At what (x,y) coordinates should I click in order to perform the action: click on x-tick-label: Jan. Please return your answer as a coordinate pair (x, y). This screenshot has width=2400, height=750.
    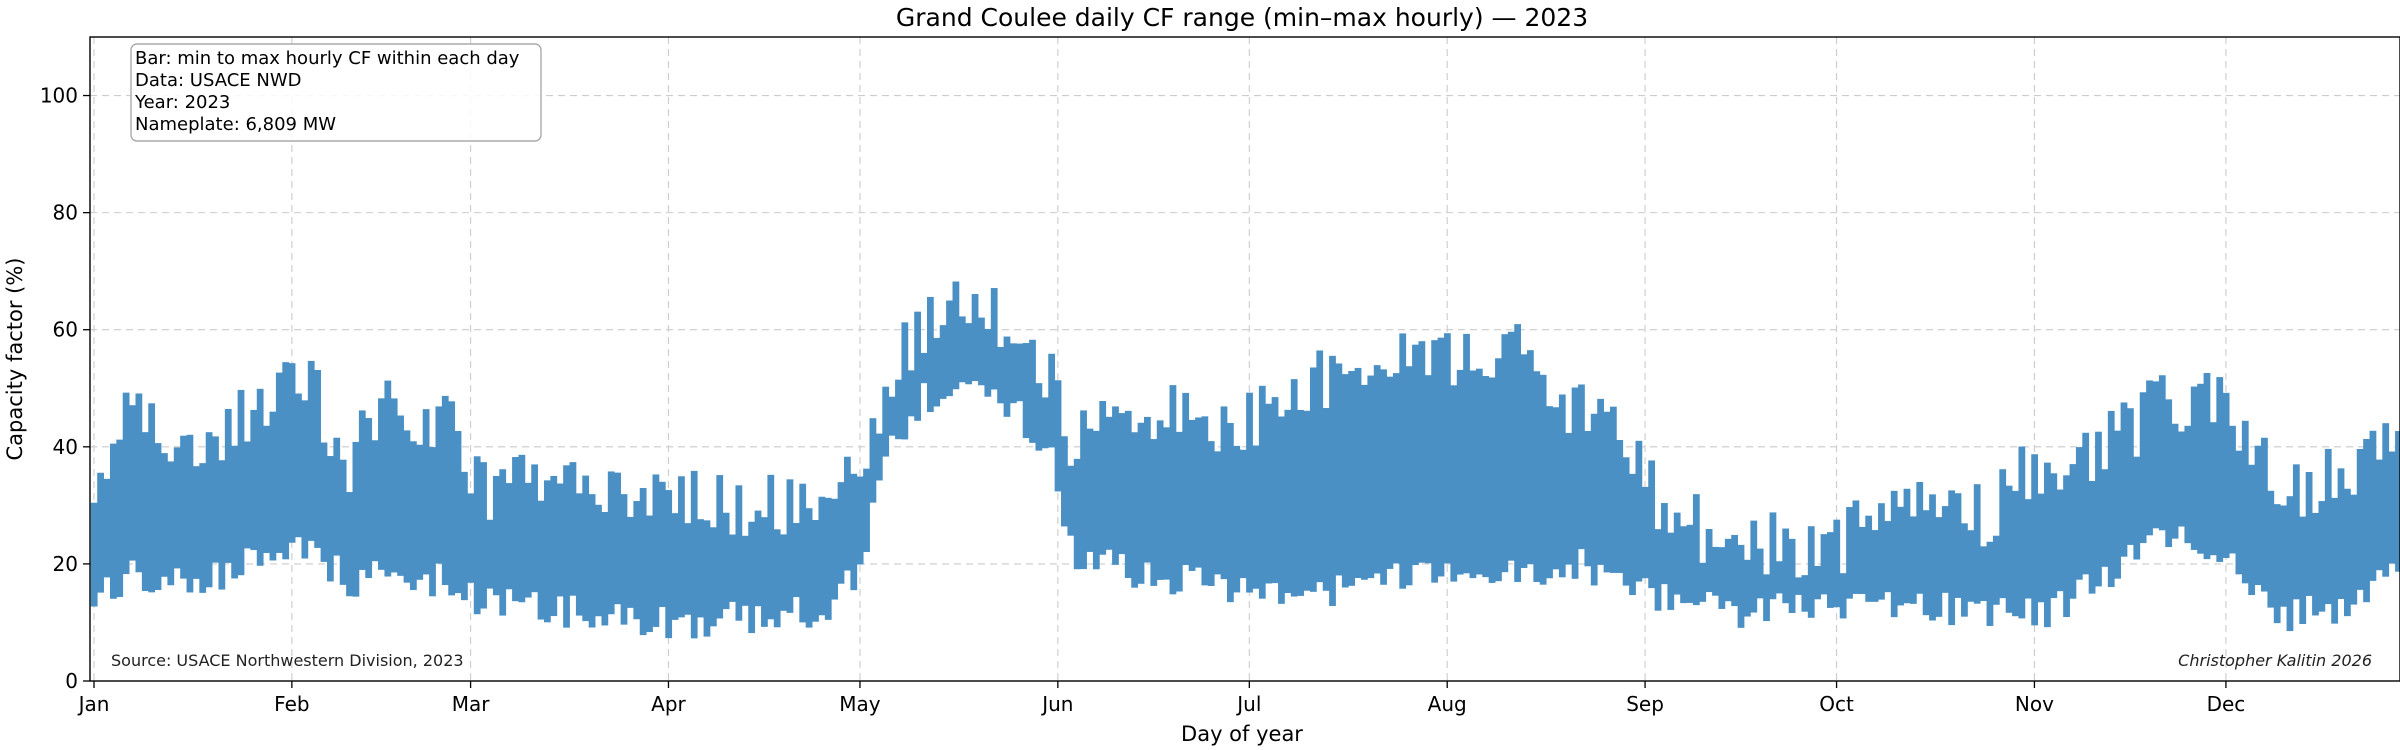
    Looking at the image, I should click on (93, 704).